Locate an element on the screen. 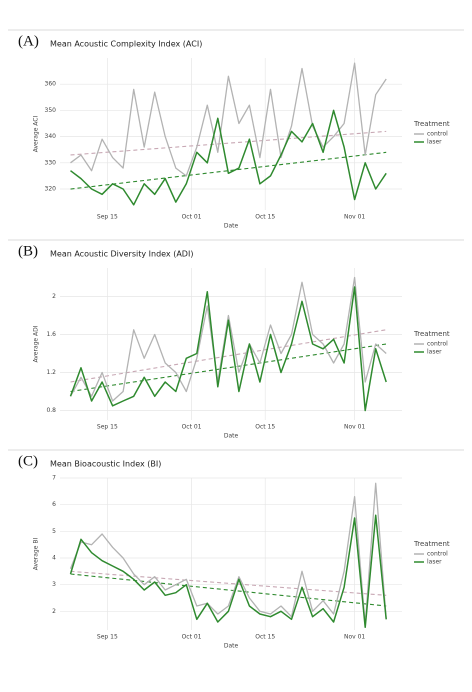 This screenshot has width=472, height=692. y-tick-label: 3 is located at coordinates (54, 584).